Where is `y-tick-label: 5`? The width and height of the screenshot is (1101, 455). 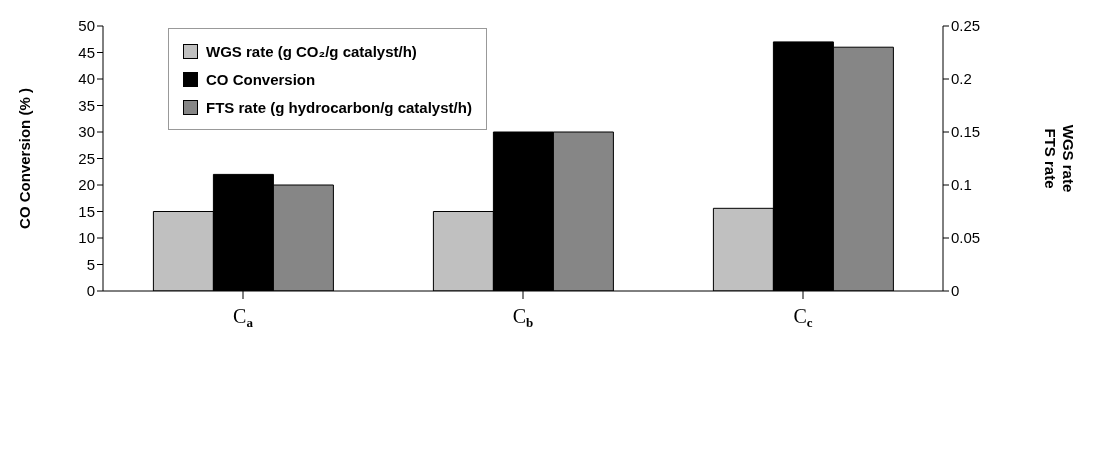
y-tick-label: 5 is located at coordinates (90, 264).